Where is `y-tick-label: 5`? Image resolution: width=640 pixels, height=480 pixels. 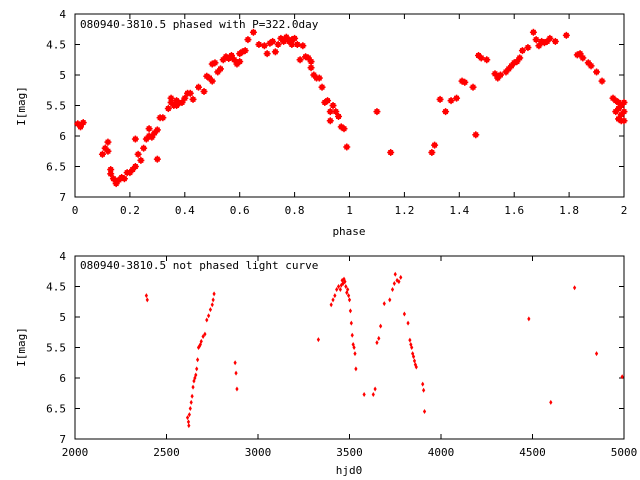
y-tick-label: 5 is located at coordinates (62, 75).